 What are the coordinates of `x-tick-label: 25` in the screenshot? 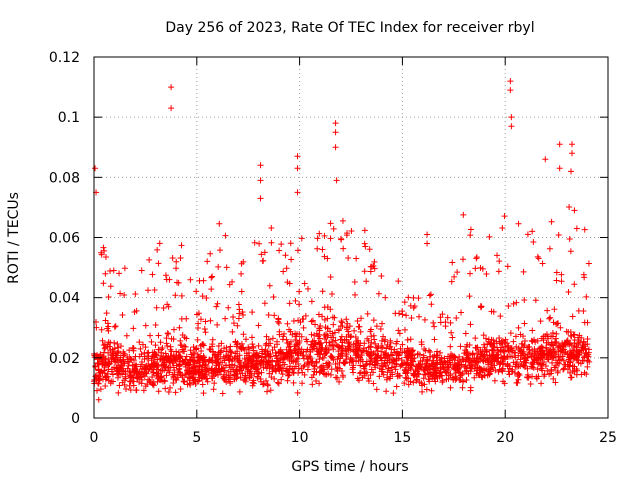 It's located at (608, 438).